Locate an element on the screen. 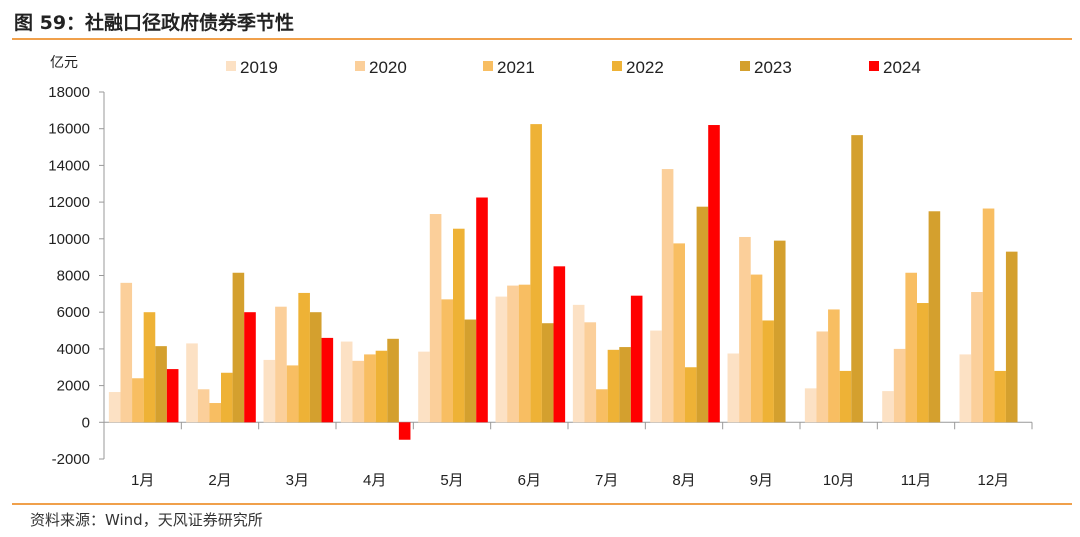 Image resolution: width=1080 pixels, height=537 pixels. legend-swatch-2019 is located at coordinates (231, 66).